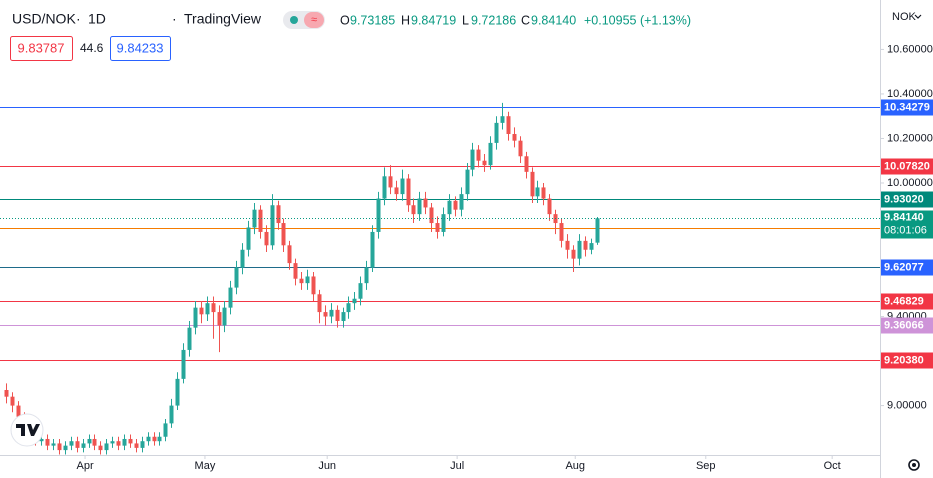 This screenshot has width=933, height=478. Describe the element at coordinates (84, 466) in the screenshot. I see `x-tick-label: Apr` at that location.